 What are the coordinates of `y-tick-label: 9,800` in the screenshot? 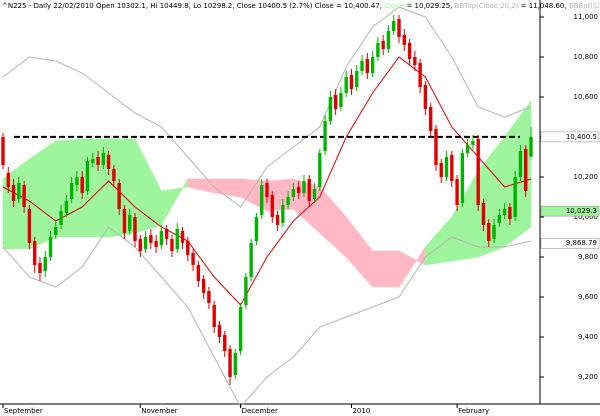 It's located at (588, 257).